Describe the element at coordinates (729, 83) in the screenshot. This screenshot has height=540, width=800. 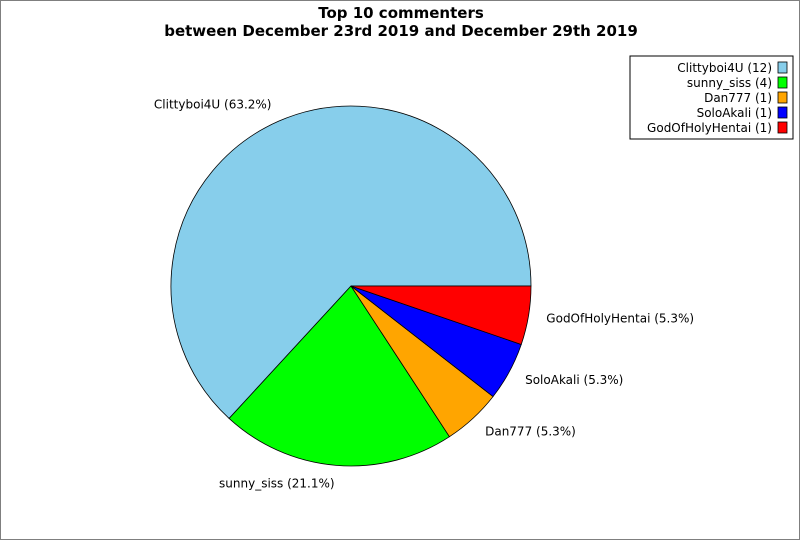
I see `legend-label-sunny-siss: sunny_siss (4)` at that location.